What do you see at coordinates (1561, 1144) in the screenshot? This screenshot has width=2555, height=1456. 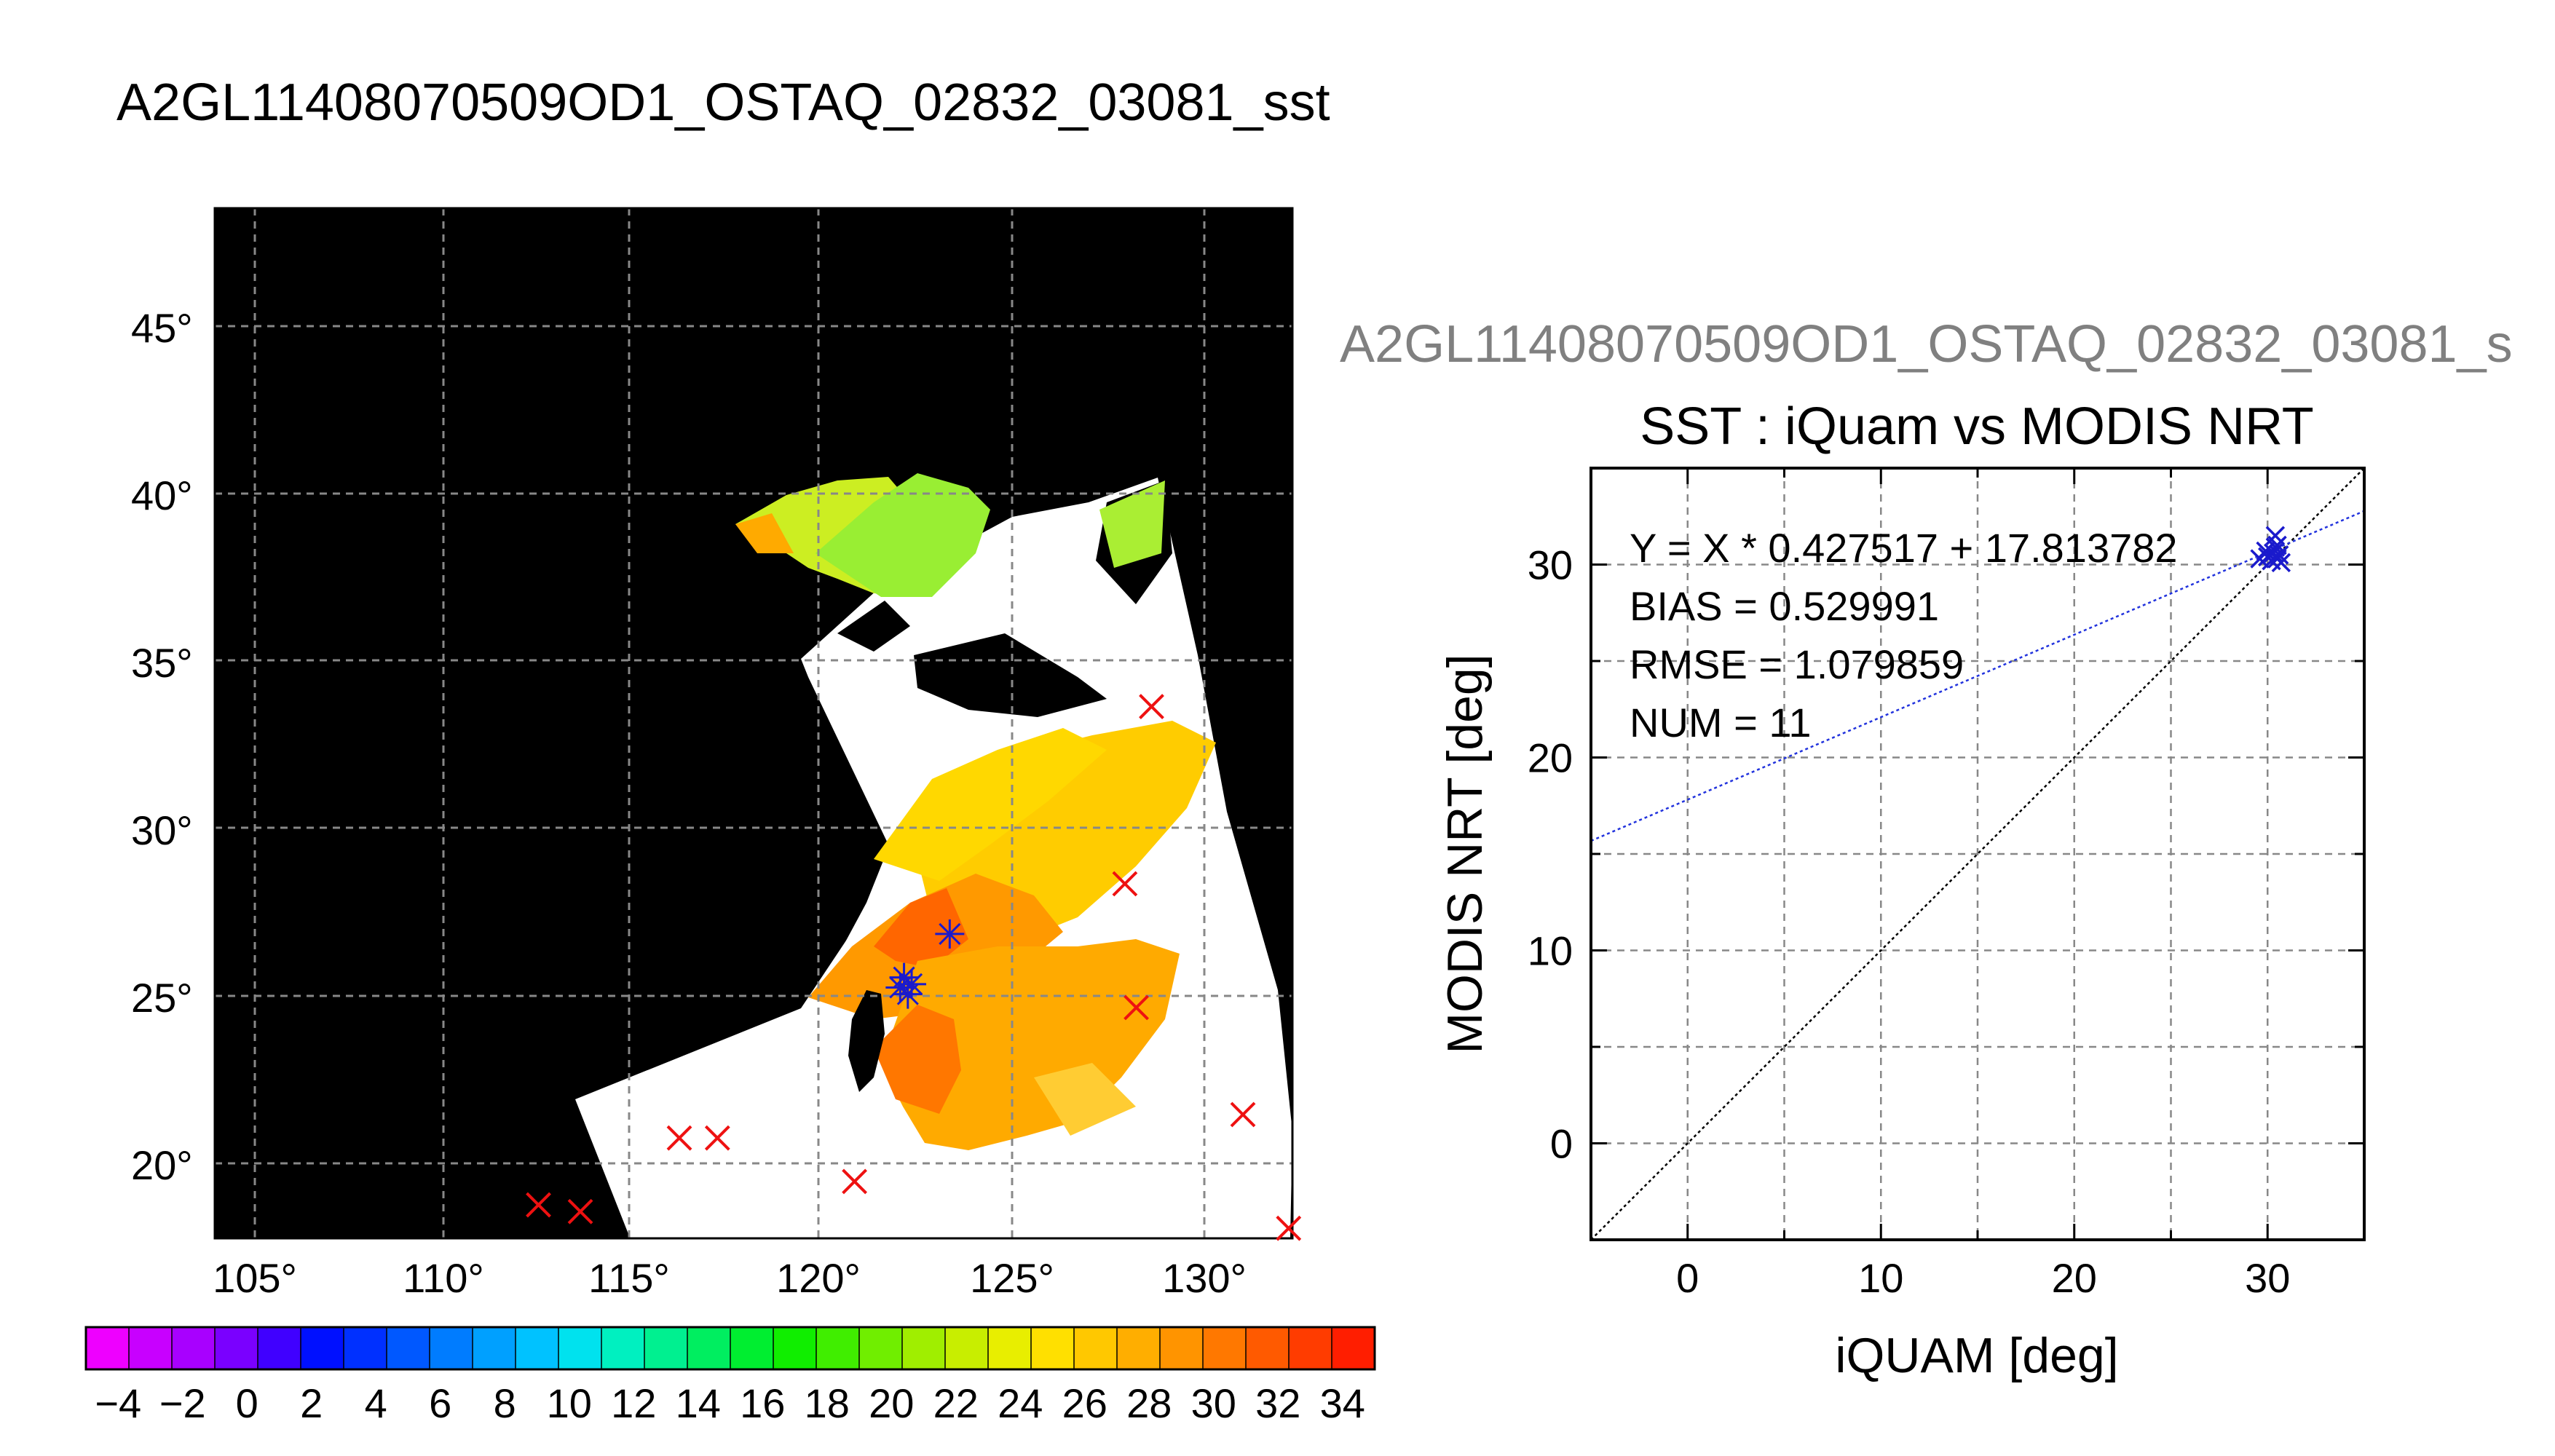 I see `y-tick-label: 0` at bounding box center [1561, 1144].